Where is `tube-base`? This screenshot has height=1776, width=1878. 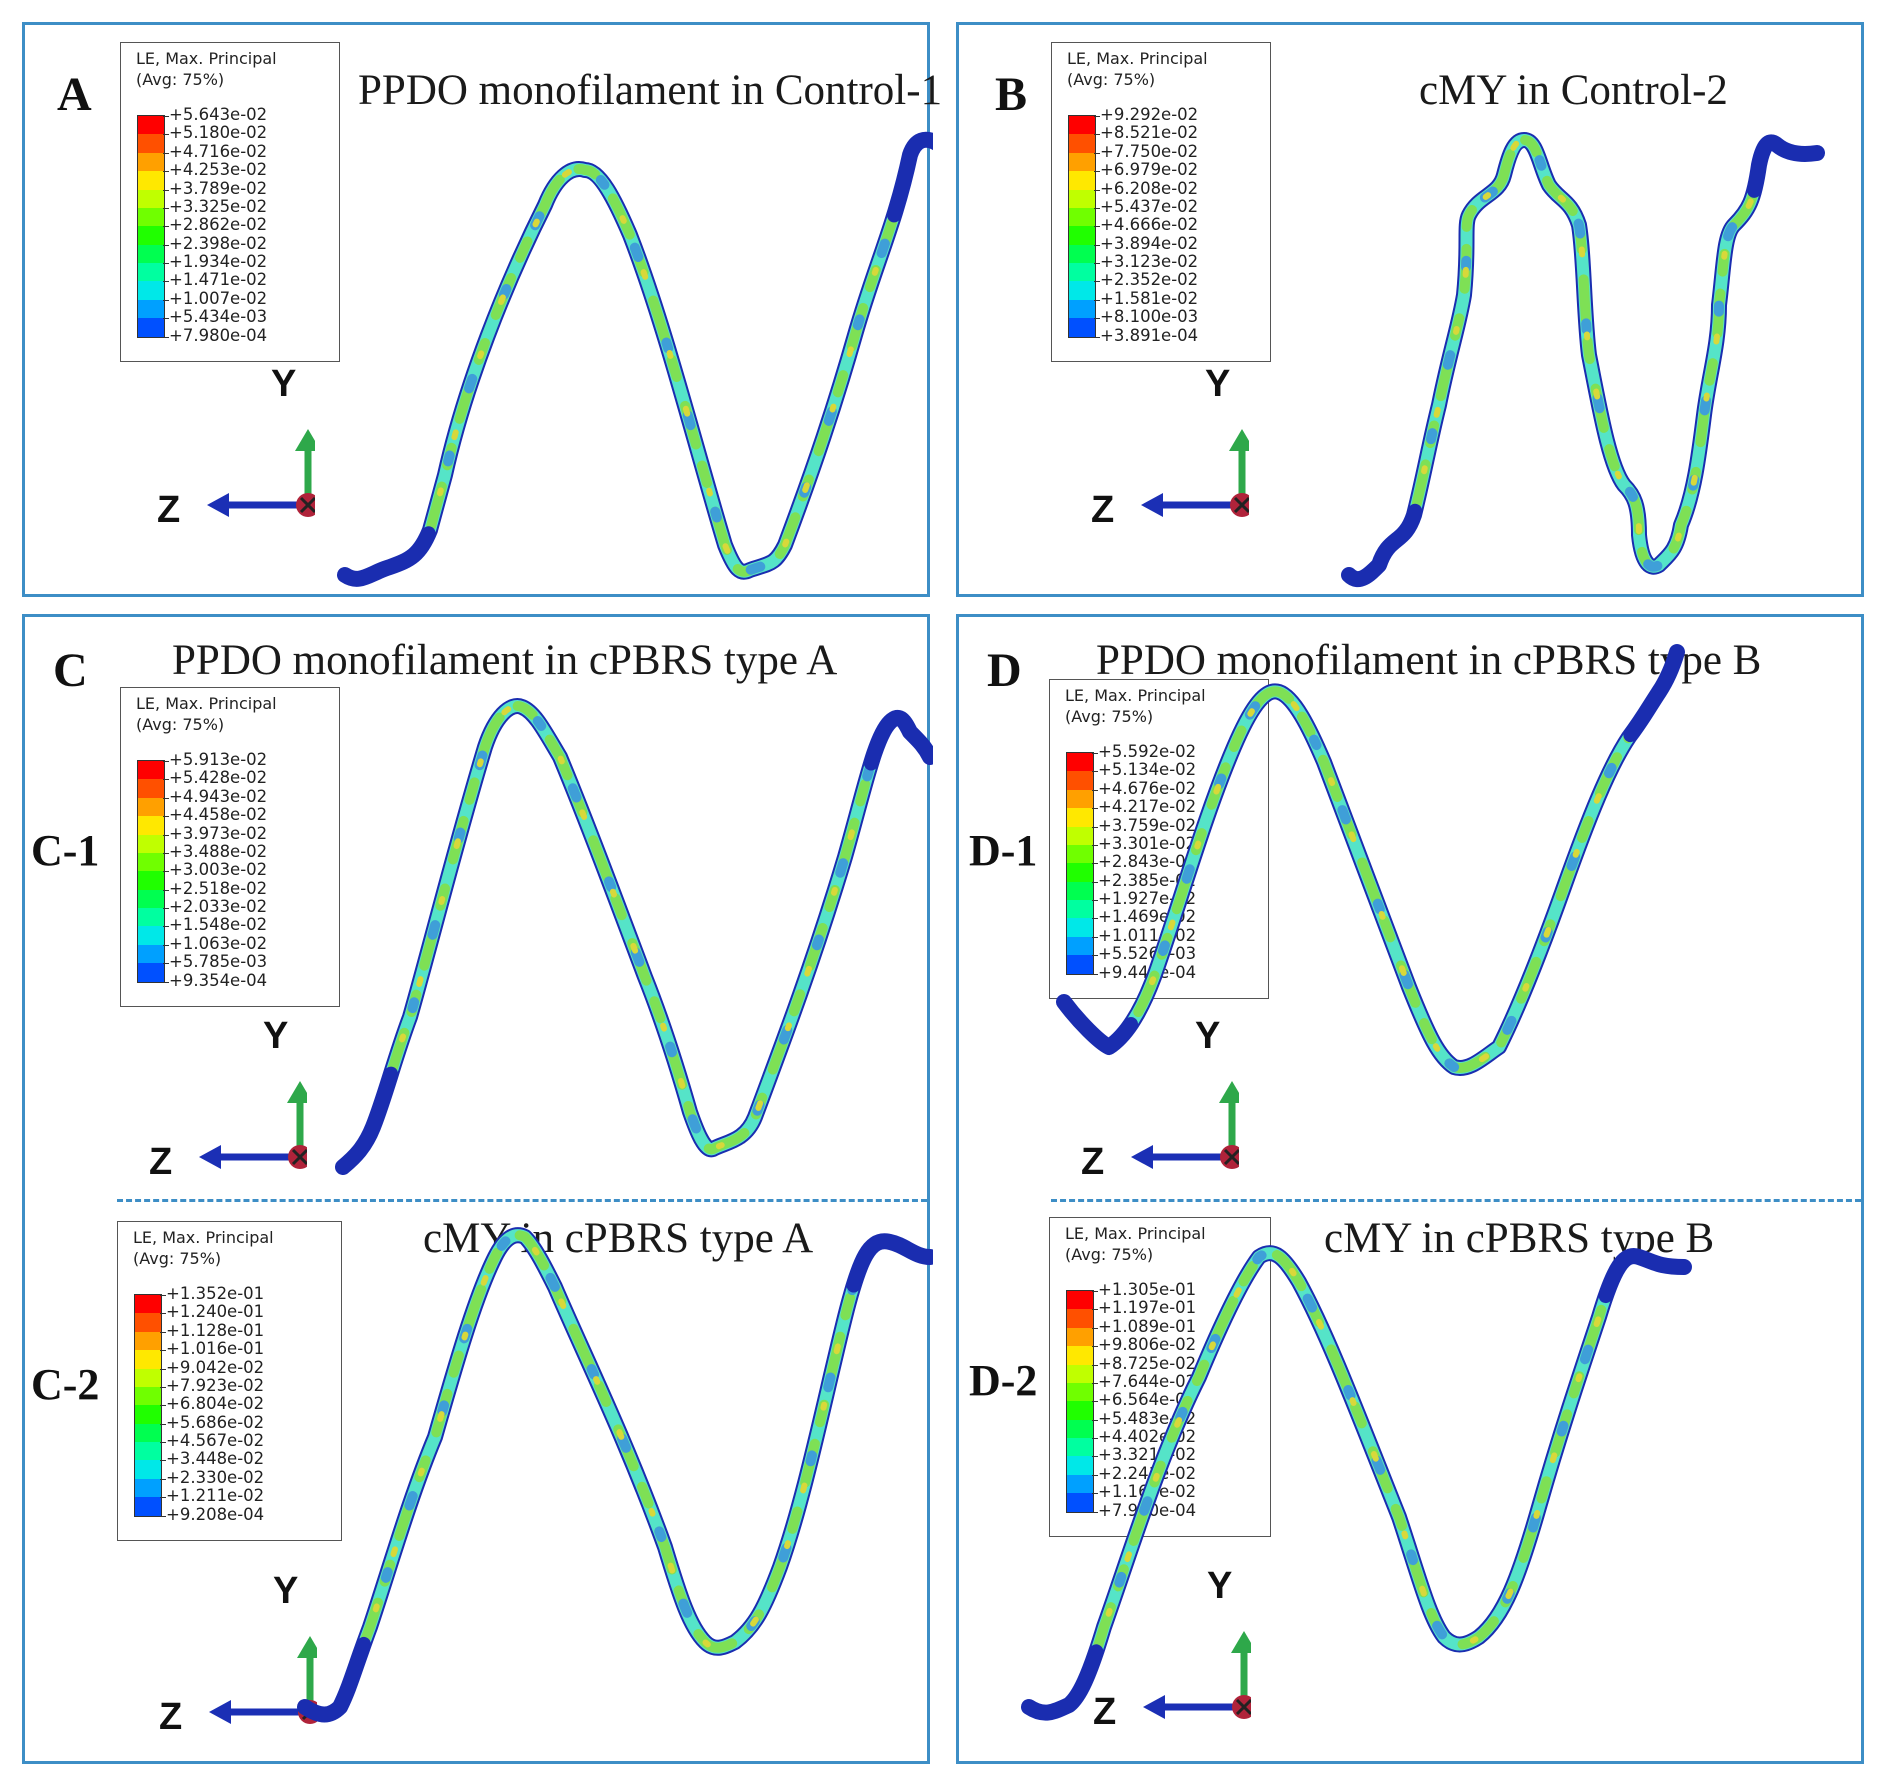 tube-base is located at coordinates (616, 1475).